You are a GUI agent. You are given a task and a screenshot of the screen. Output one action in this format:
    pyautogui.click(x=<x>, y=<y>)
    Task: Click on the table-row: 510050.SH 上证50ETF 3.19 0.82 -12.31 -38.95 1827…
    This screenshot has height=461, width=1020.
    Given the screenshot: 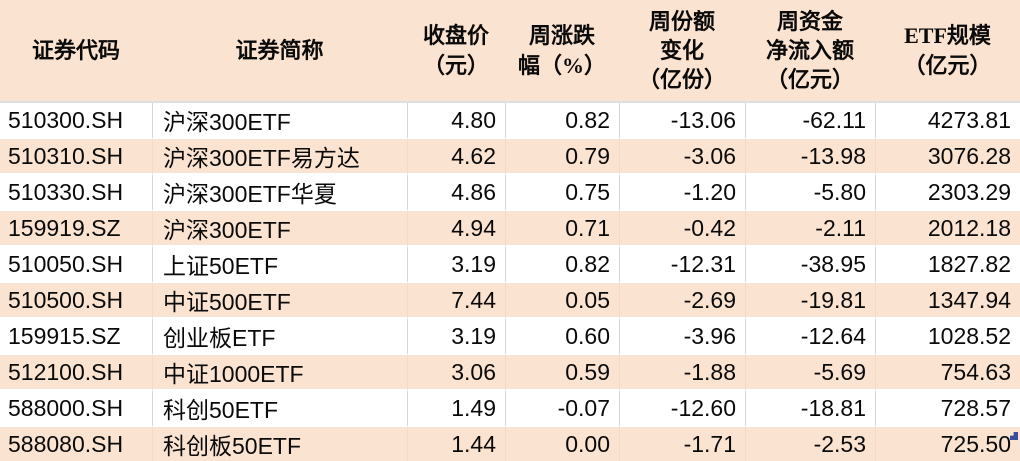 What is the action you would take?
    pyautogui.click(x=510, y=265)
    